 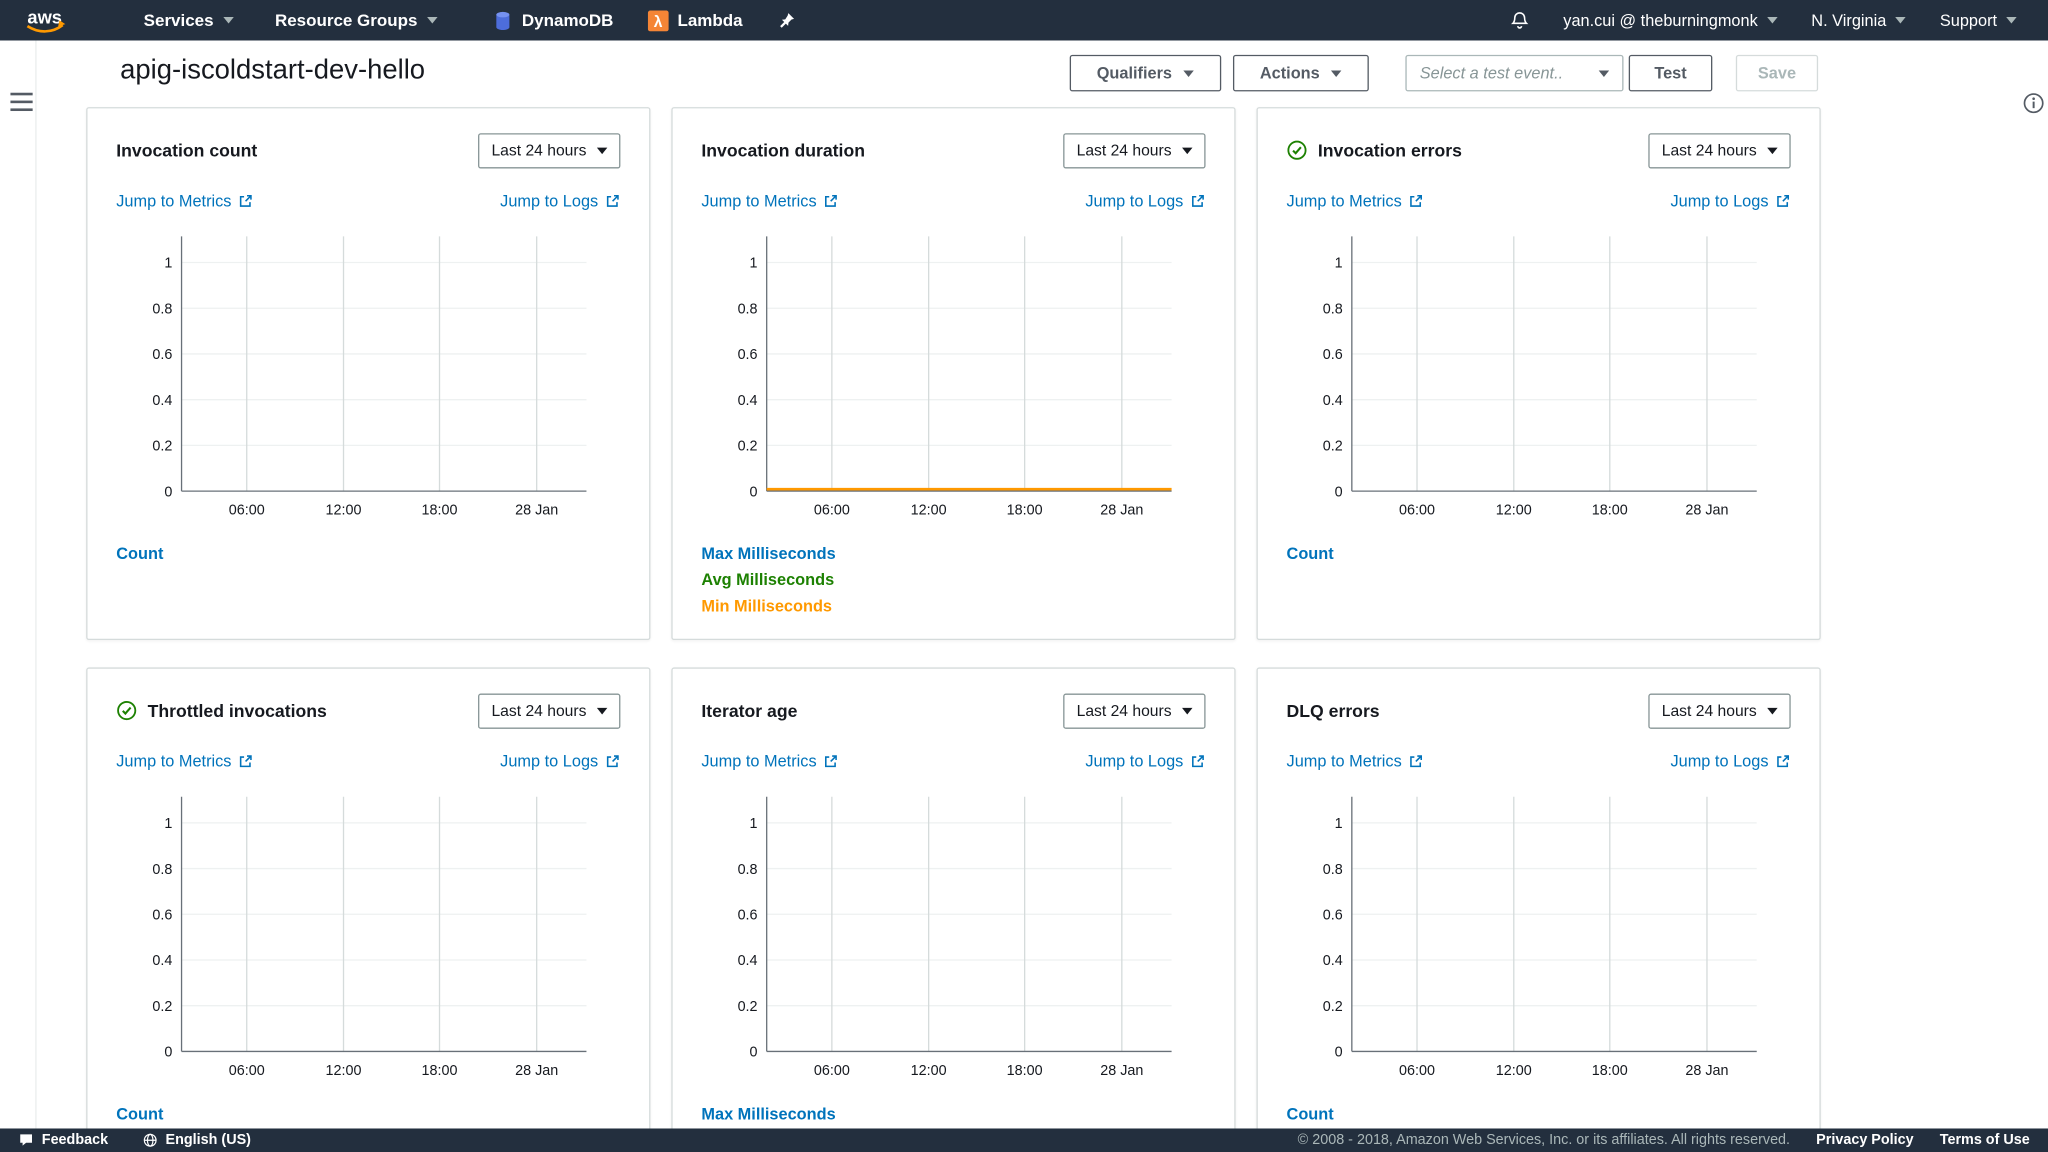 I want to click on privacy-policy-link: Privacy Policy, so click(x=1865, y=1140).